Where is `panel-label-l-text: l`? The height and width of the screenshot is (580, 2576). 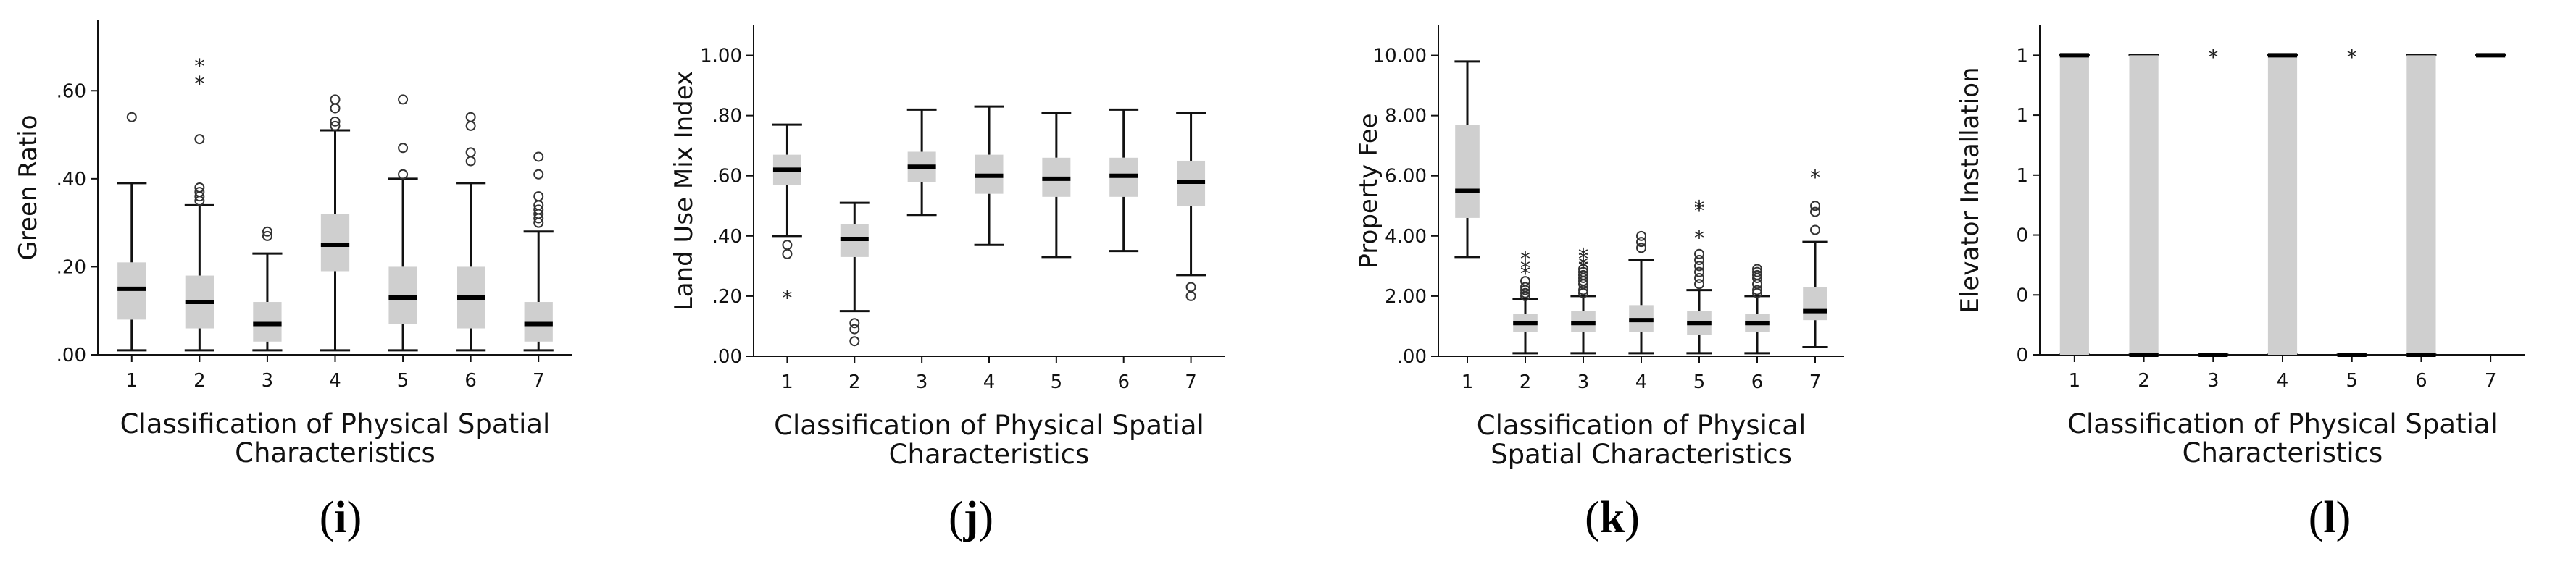 panel-label-l-text: l is located at coordinates (2329, 517).